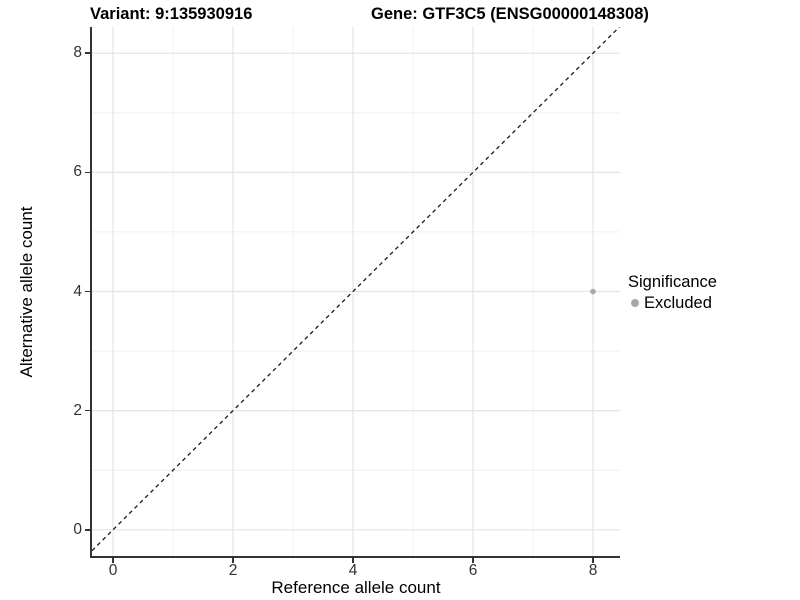 The image size is (800, 600). What do you see at coordinates (356, 587) in the screenshot?
I see `x-axis-title: Reference allele count` at bounding box center [356, 587].